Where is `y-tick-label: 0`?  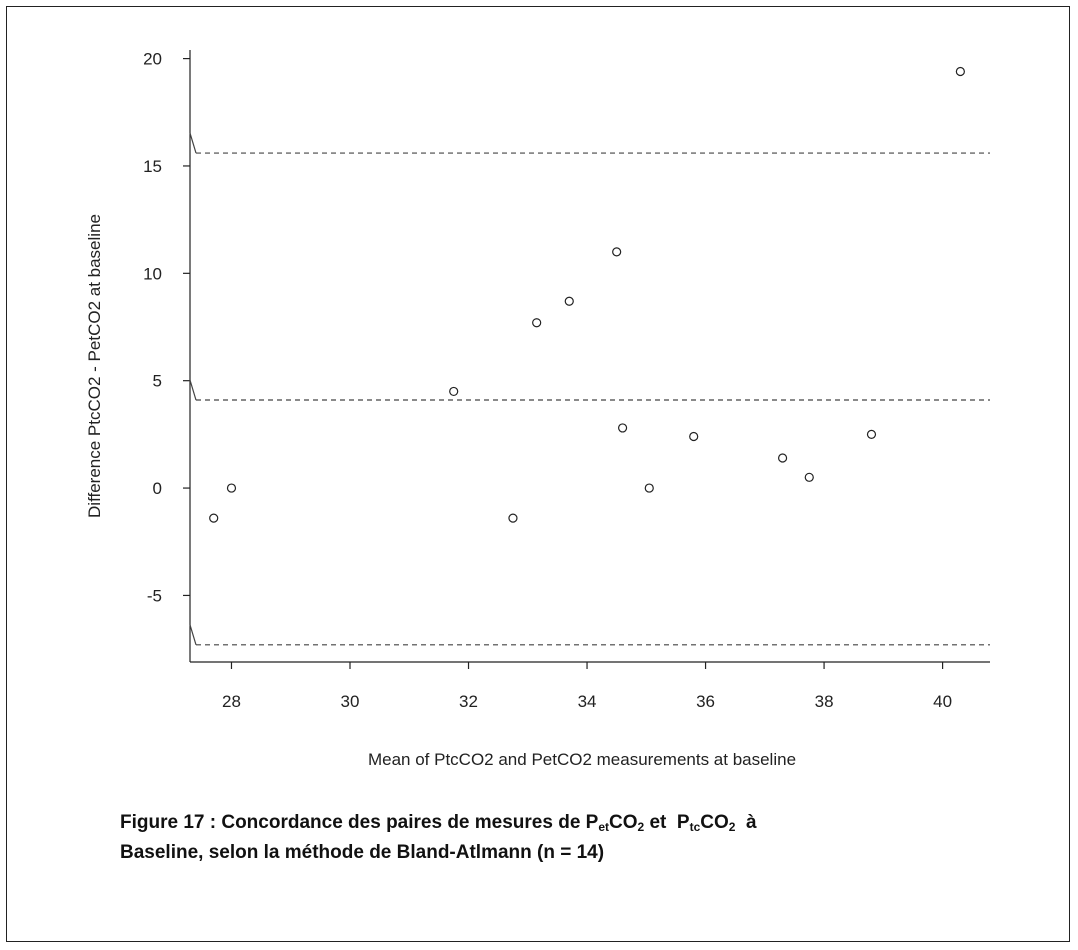 y-tick-label: 0 is located at coordinates (157, 488).